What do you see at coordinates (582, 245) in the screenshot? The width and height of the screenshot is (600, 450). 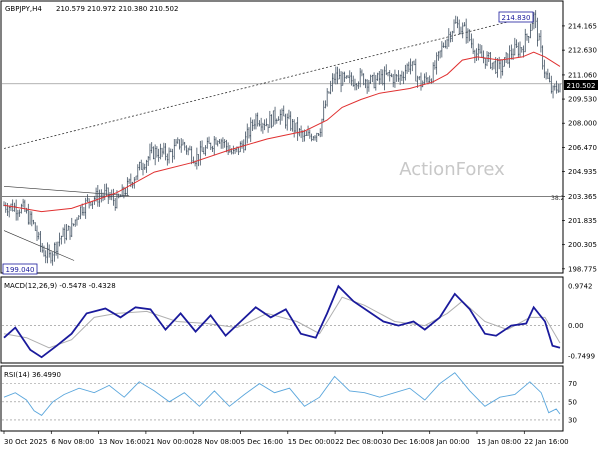 I see `price-tick-label: 200.305` at bounding box center [582, 245].